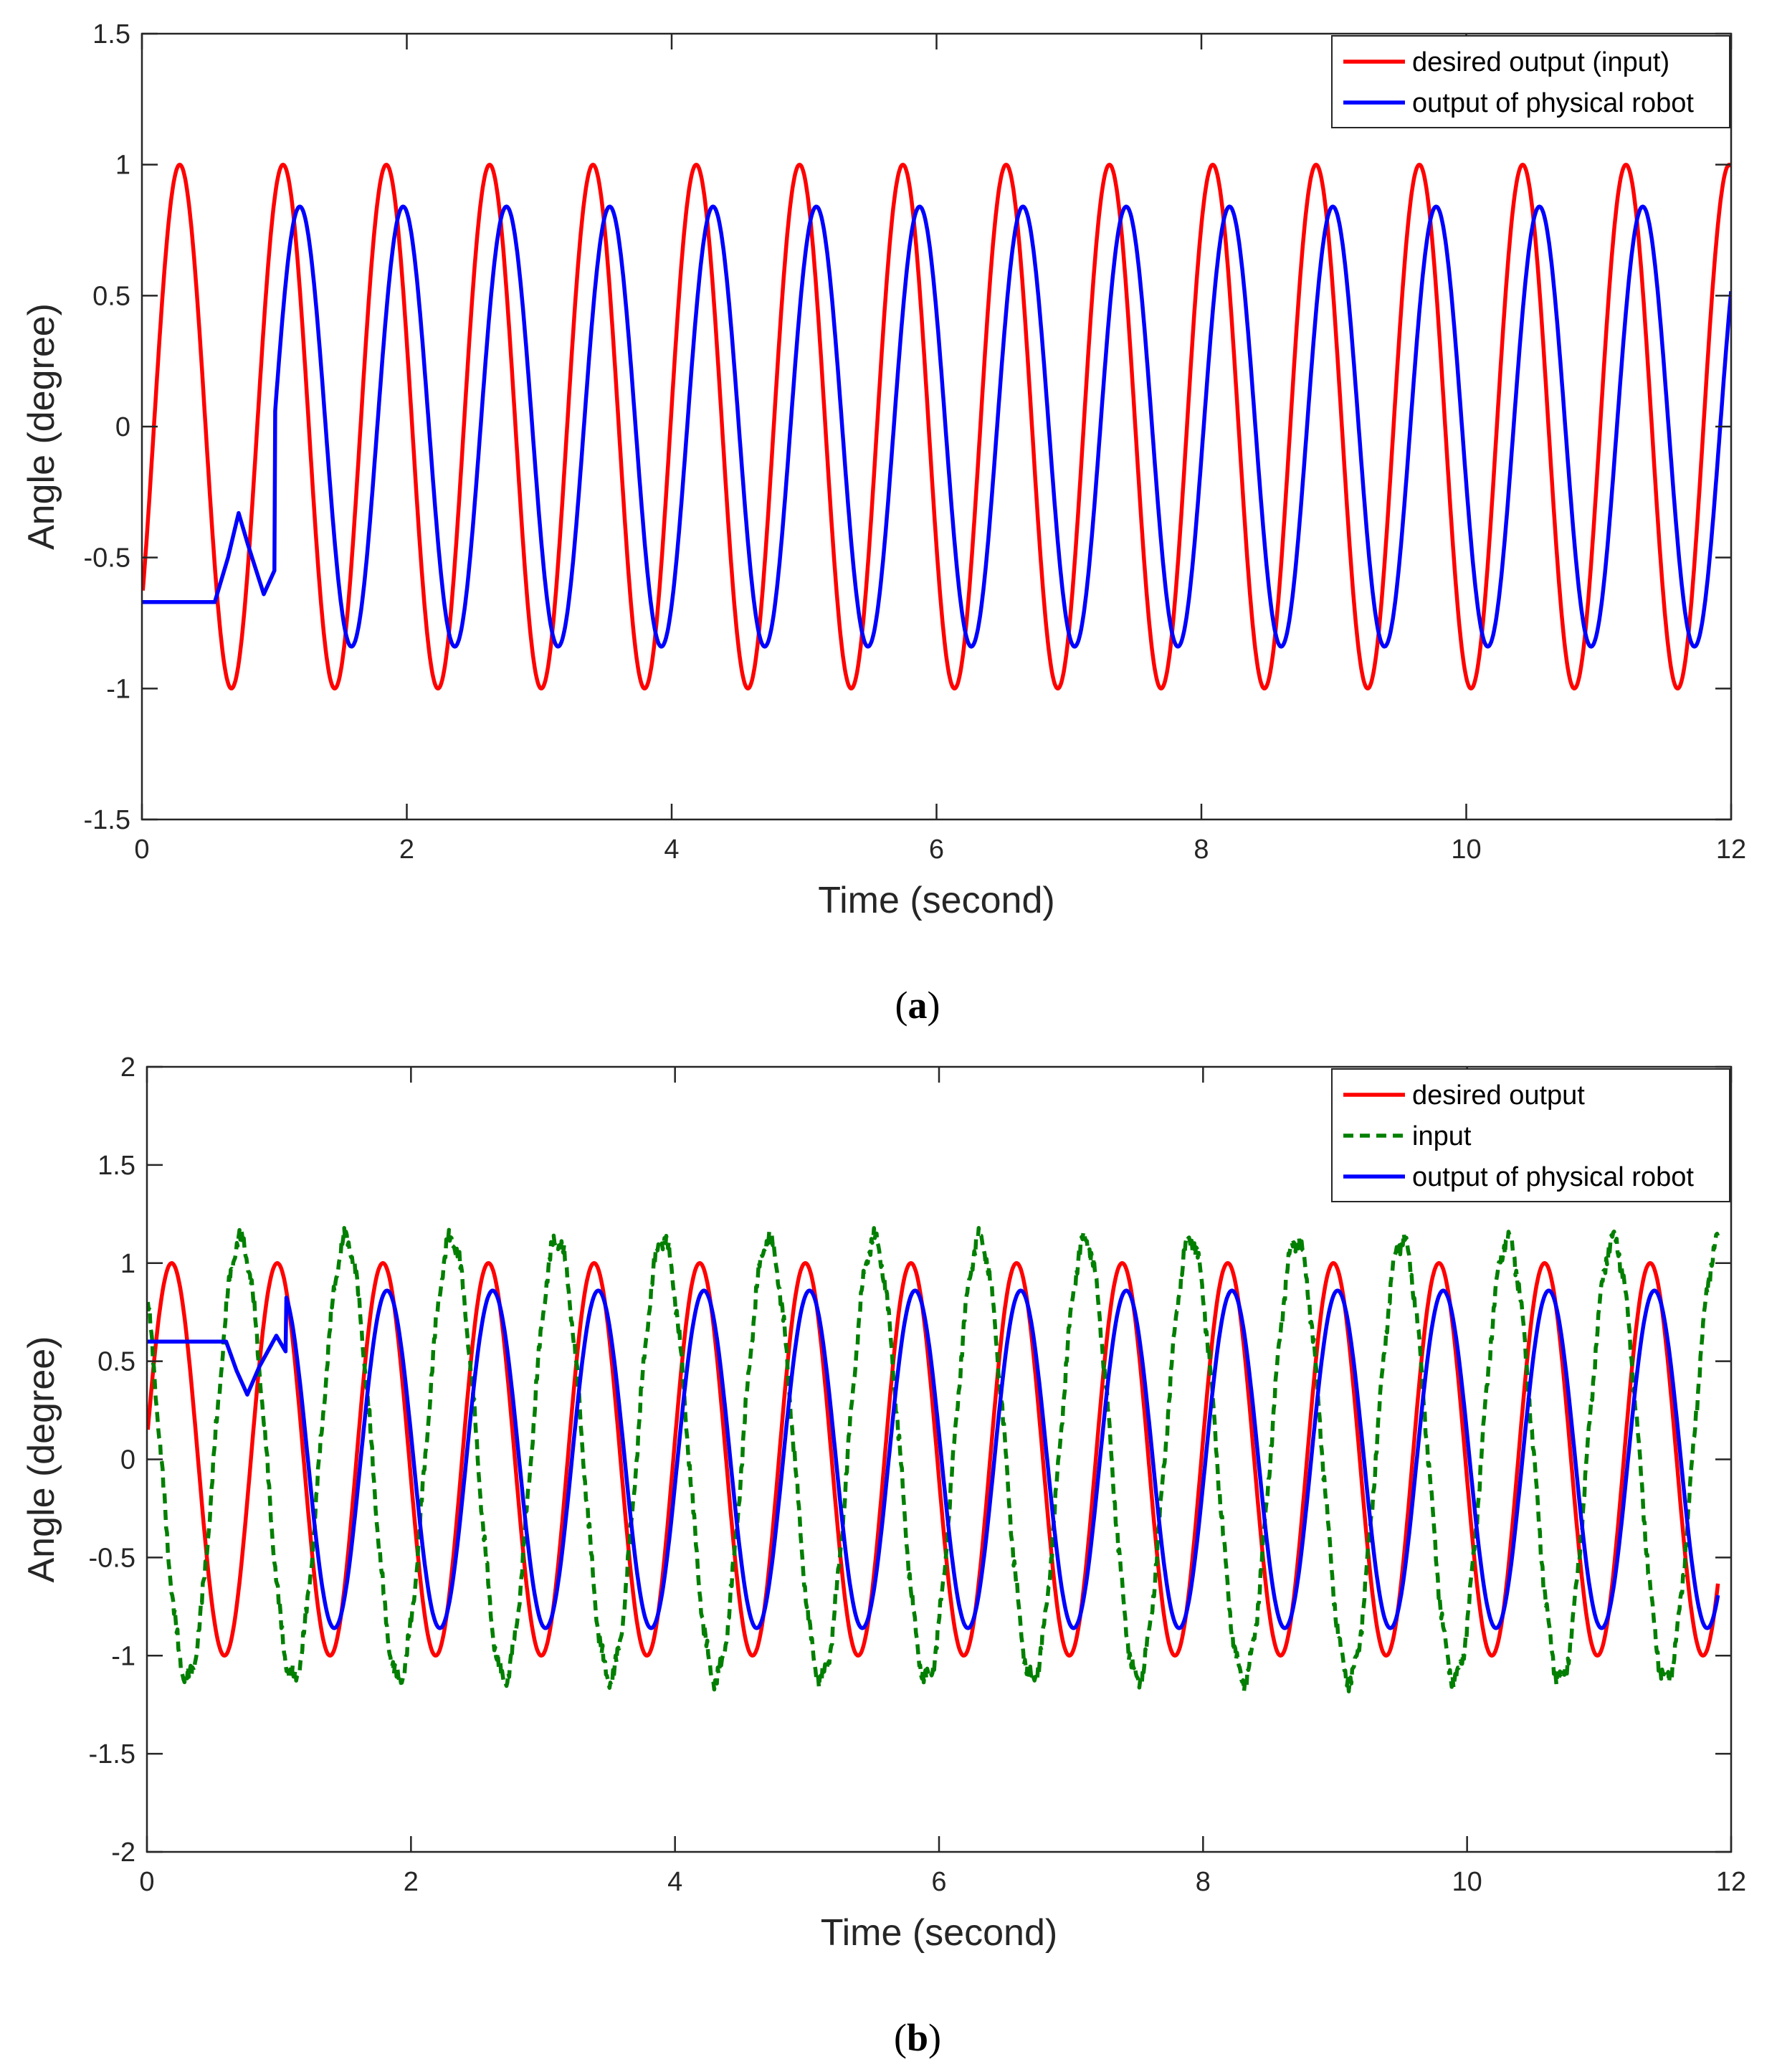 The width and height of the screenshot is (1777, 2072). What do you see at coordinates (917, 2037) in the screenshot?
I see `caption-b: (b)` at bounding box center [917, 2037].